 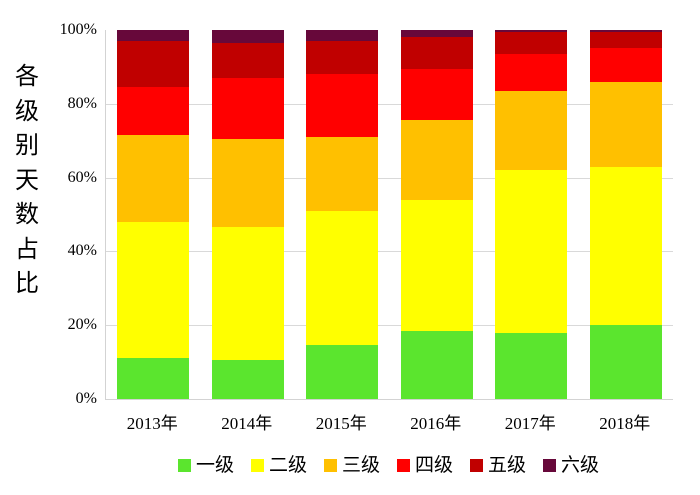 I want to click on stacked-bar-2017年, so click(x=531, y=214).